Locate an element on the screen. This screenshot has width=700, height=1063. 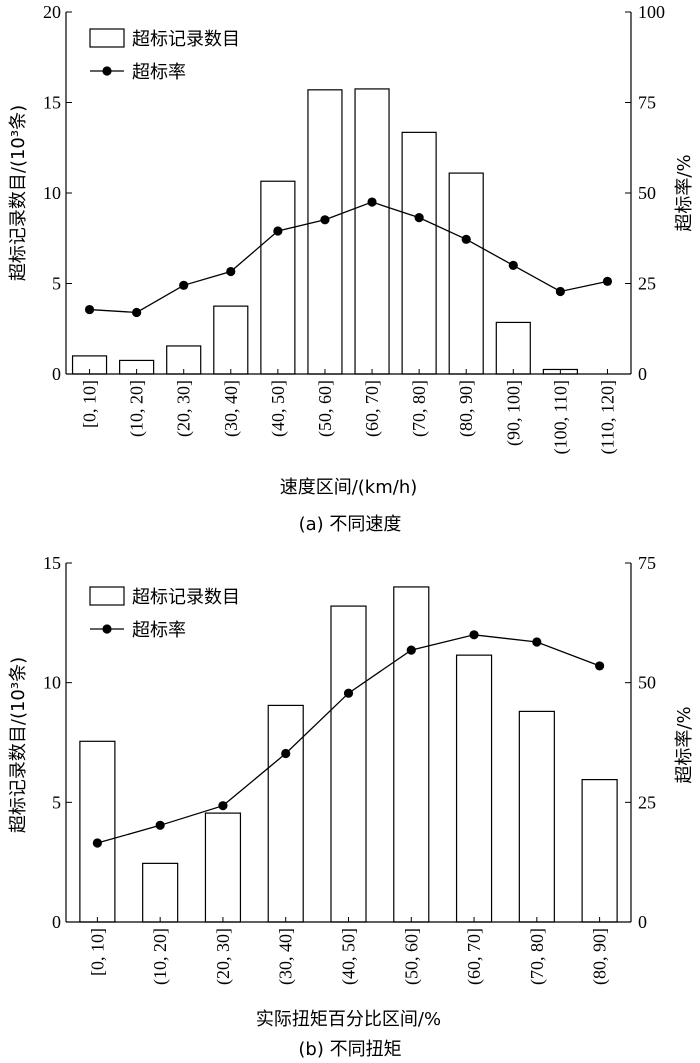
x-axis-title: 实际扭矩百分比区间/% is located at coordinates (348, 1019).